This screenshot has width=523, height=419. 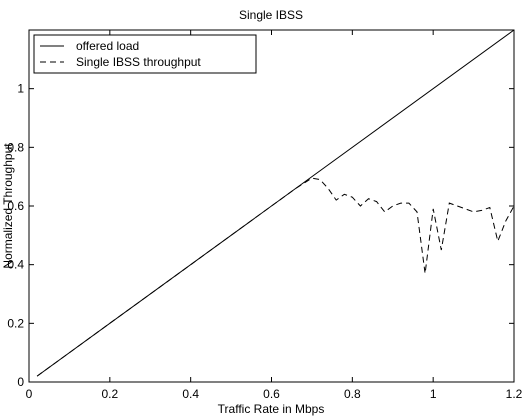 I want to click on x-tick-label: 1.2, so click(x=514, y=394).